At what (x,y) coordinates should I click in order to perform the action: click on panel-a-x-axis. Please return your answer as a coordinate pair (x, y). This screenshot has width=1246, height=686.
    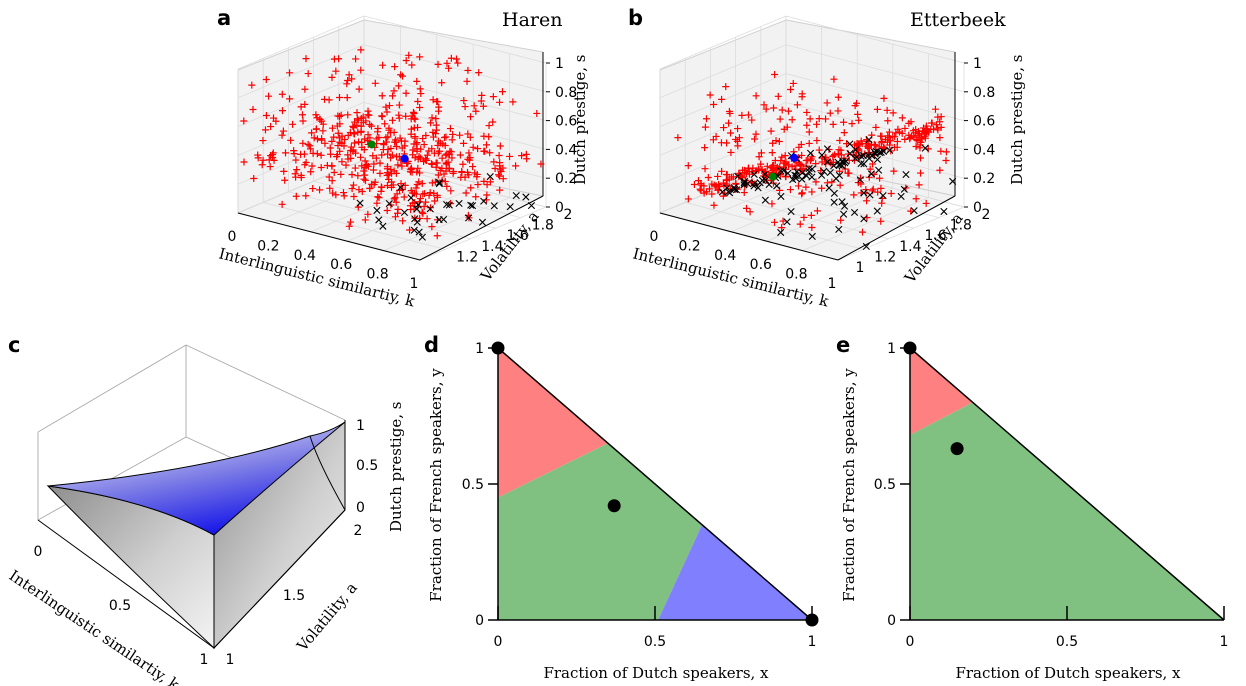
    Looking at the image, I should click on (329, 236).